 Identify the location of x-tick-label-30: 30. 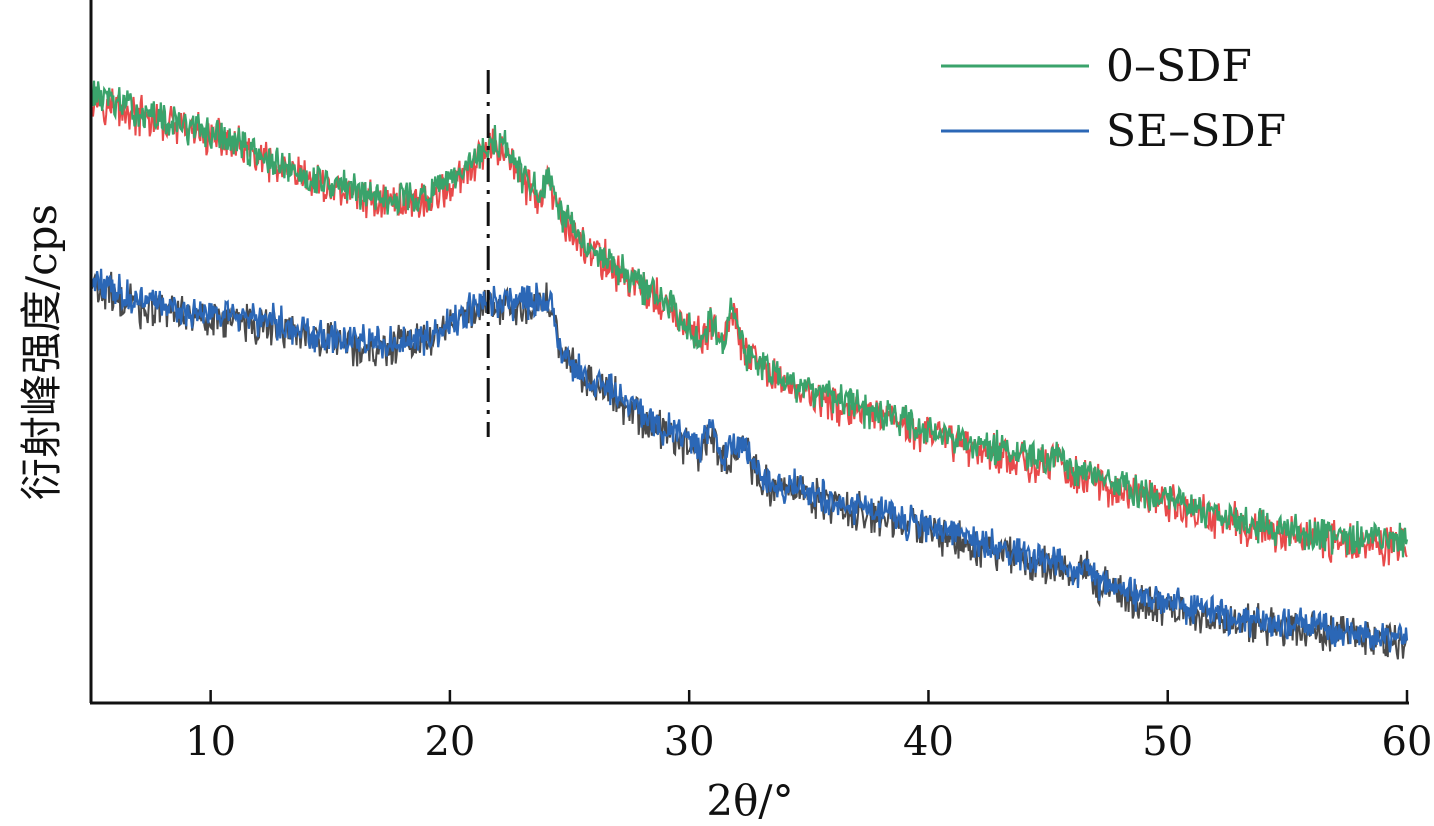
(689, 742).